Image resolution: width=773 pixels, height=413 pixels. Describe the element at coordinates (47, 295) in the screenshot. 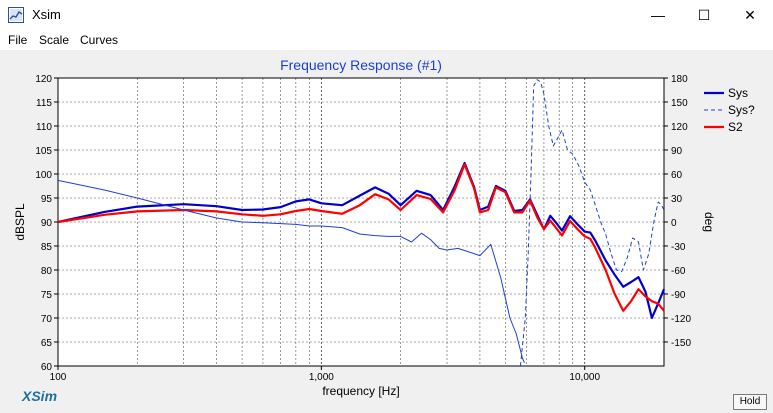

I see `y-tick-label: 75` at that location.